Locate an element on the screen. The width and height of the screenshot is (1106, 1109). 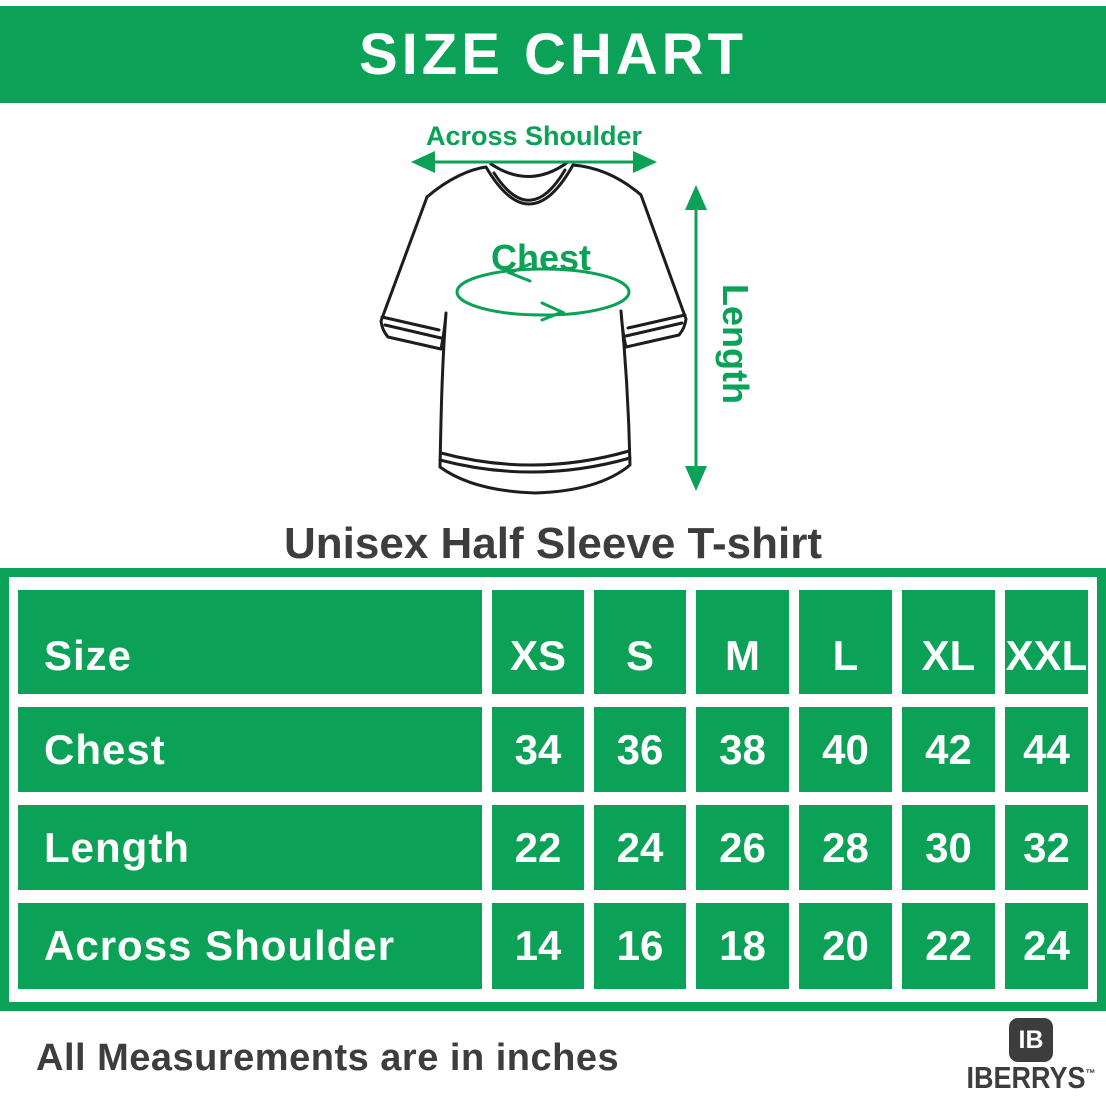
chest-value-s: 36 is located at coordinates (640, 749).